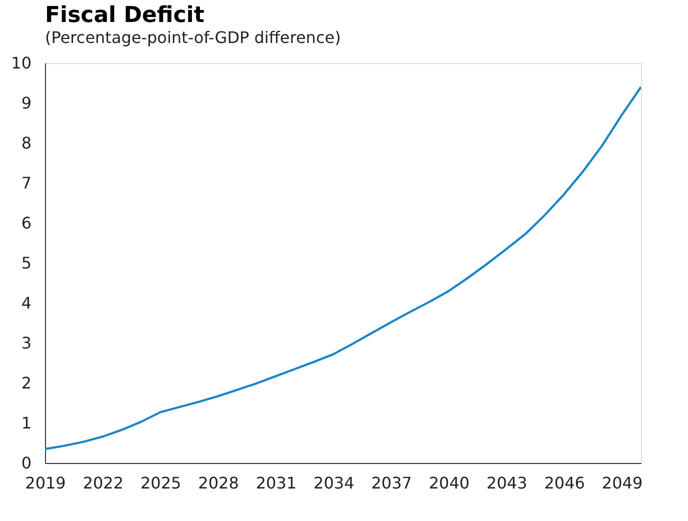  Describe the element at coordinates (125, 15) in the screenshot. I see `chart-title: Fiscal Deficit` at that location.